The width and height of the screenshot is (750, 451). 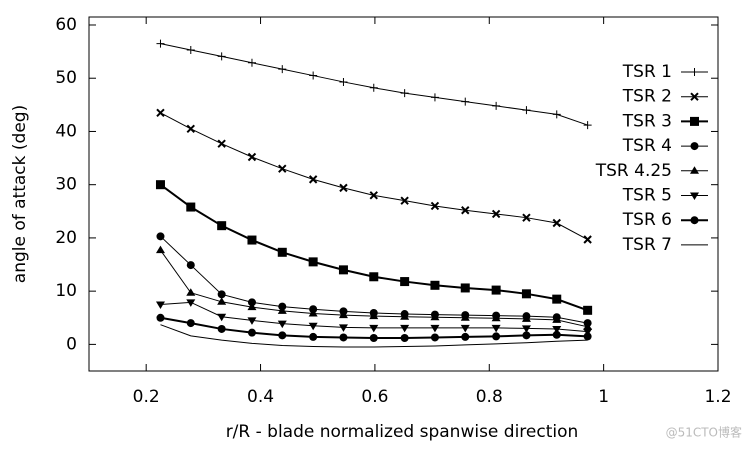 What do you see at coordinates (647, 72) in the screenshot?
I see `legend-label: TSR 1` at bounding box center [647, 72].